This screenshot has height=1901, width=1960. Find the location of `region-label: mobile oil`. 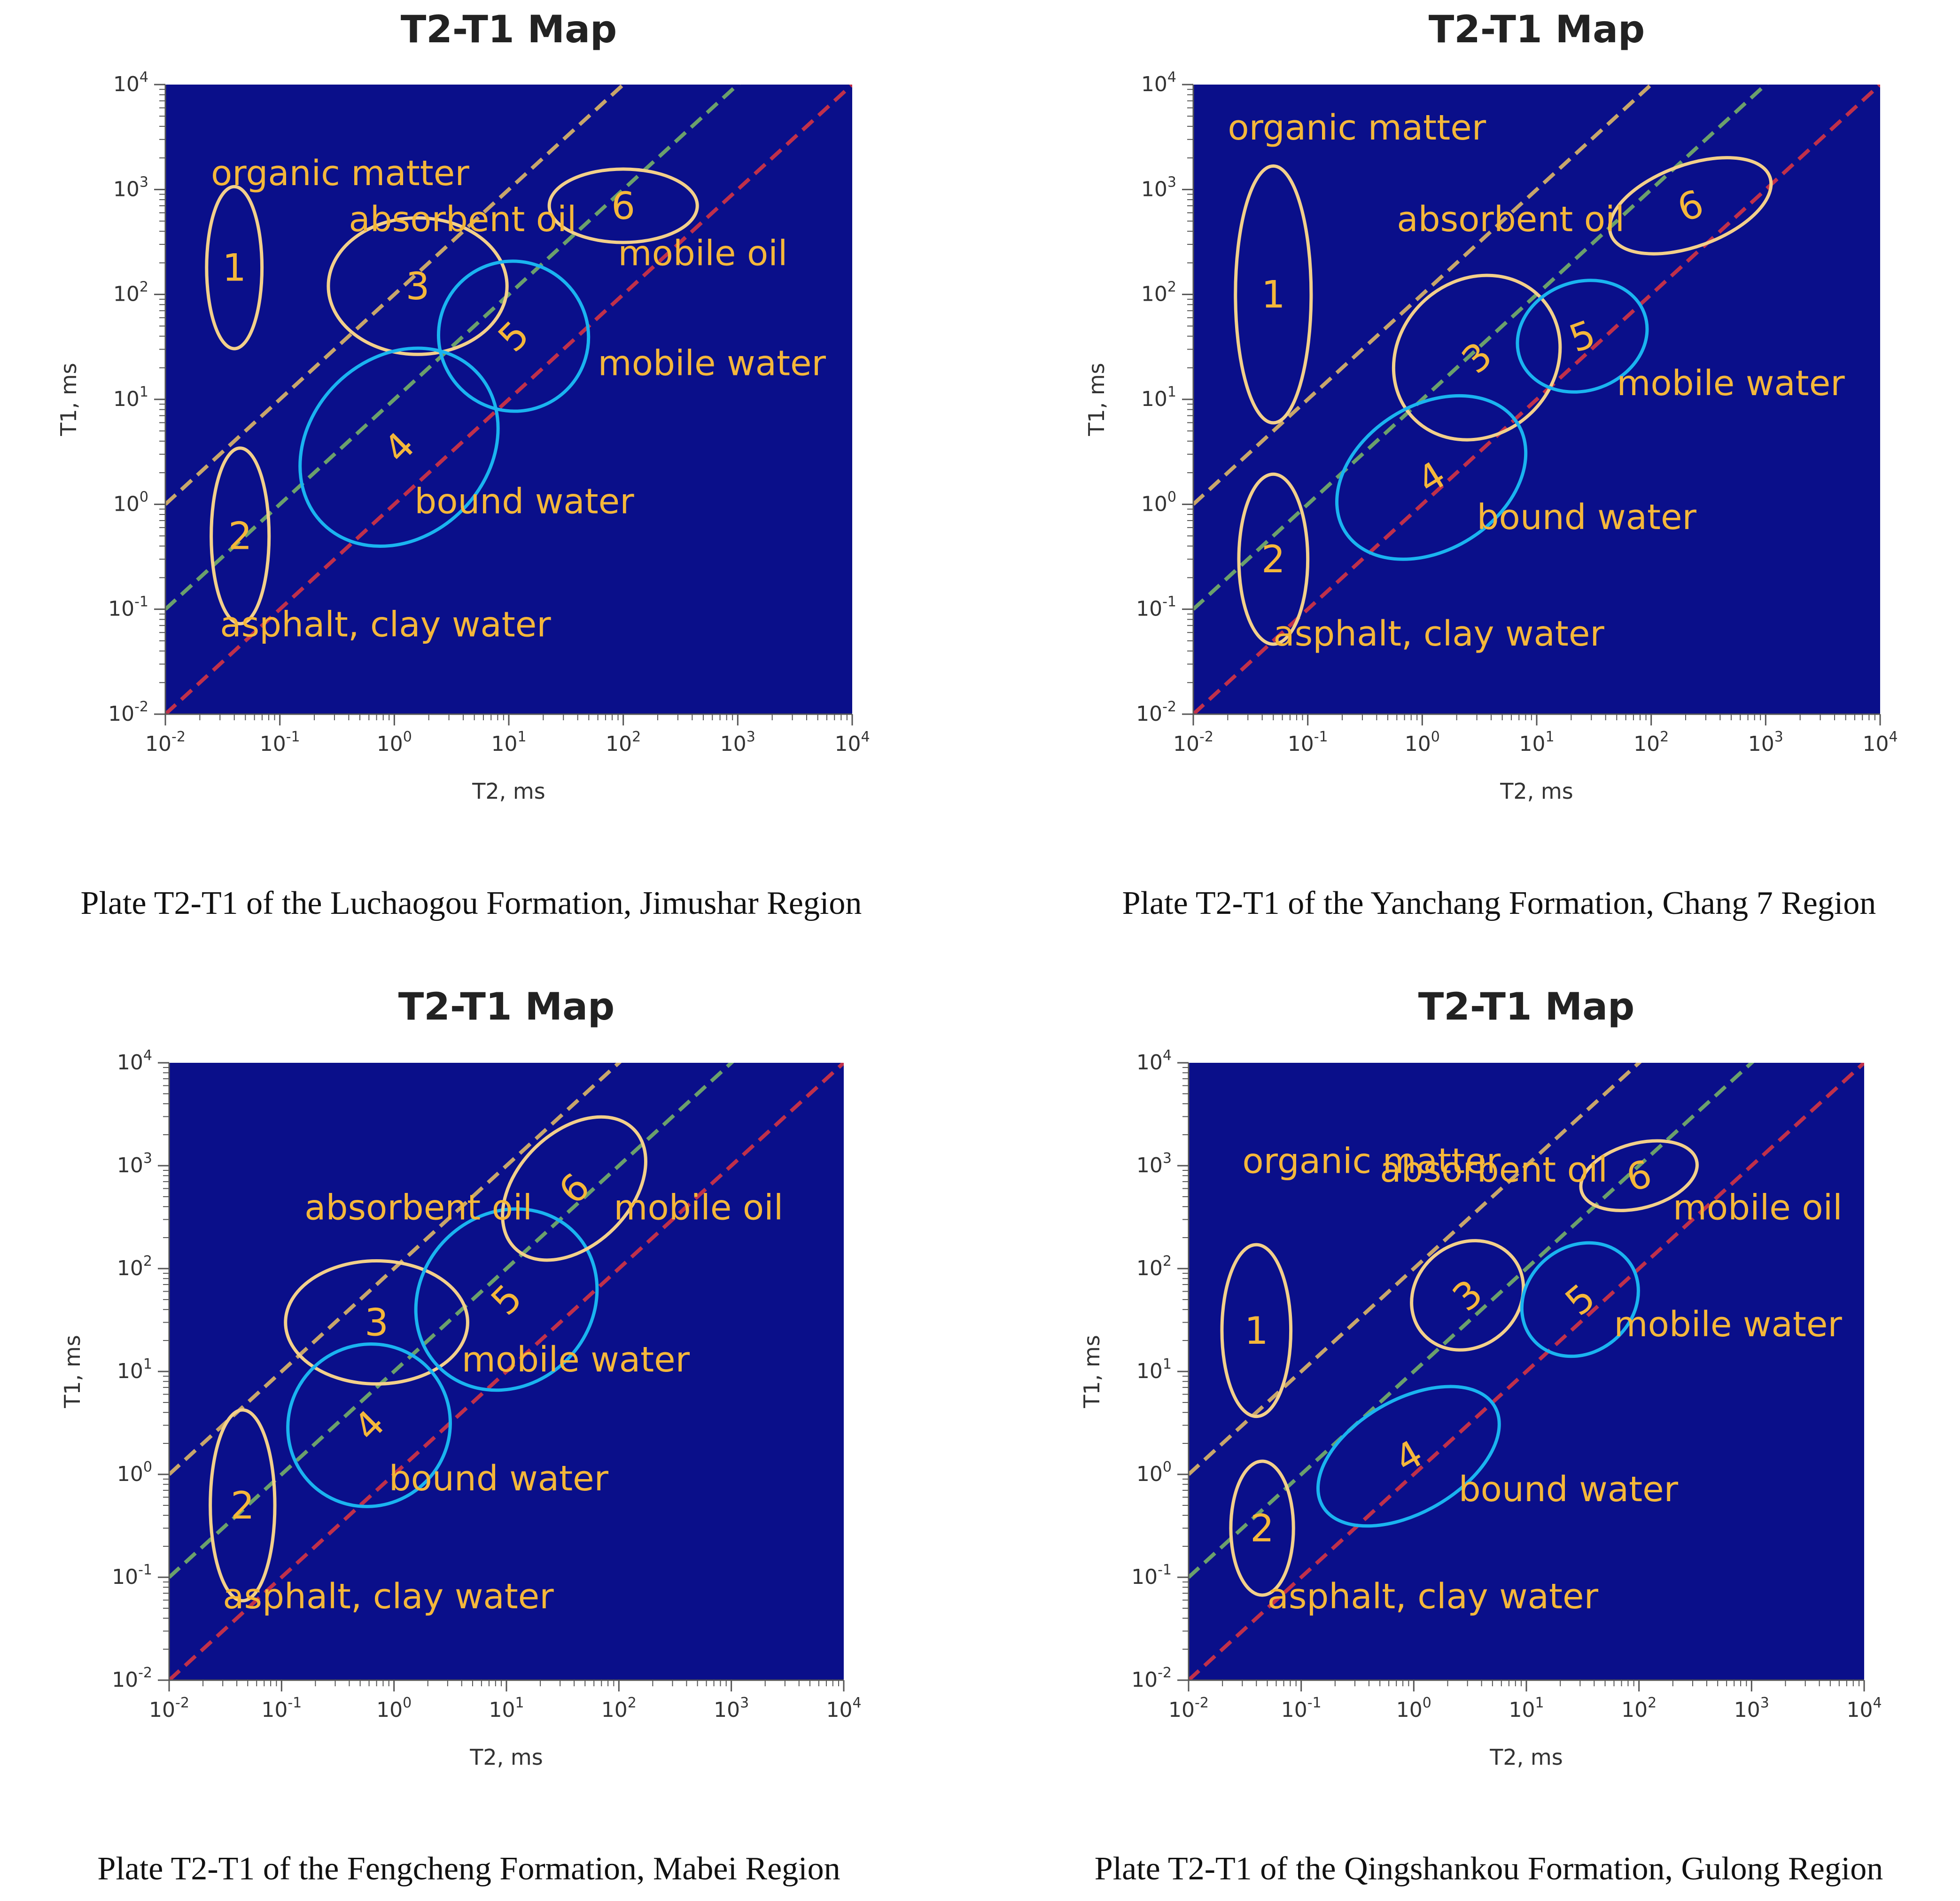

region-label: mobile oil is located at coordinates (1758, 1208).